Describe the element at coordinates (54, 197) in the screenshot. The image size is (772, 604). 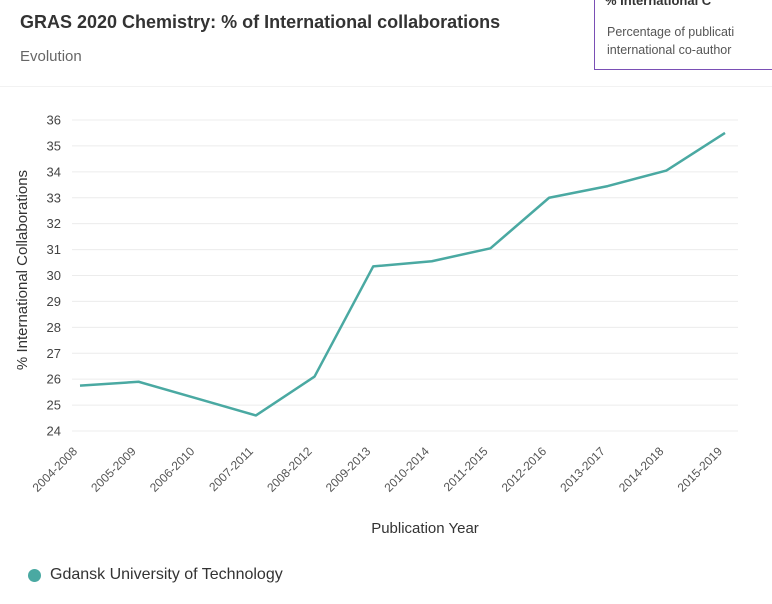
I see `y-tick-label: 33` at that location.